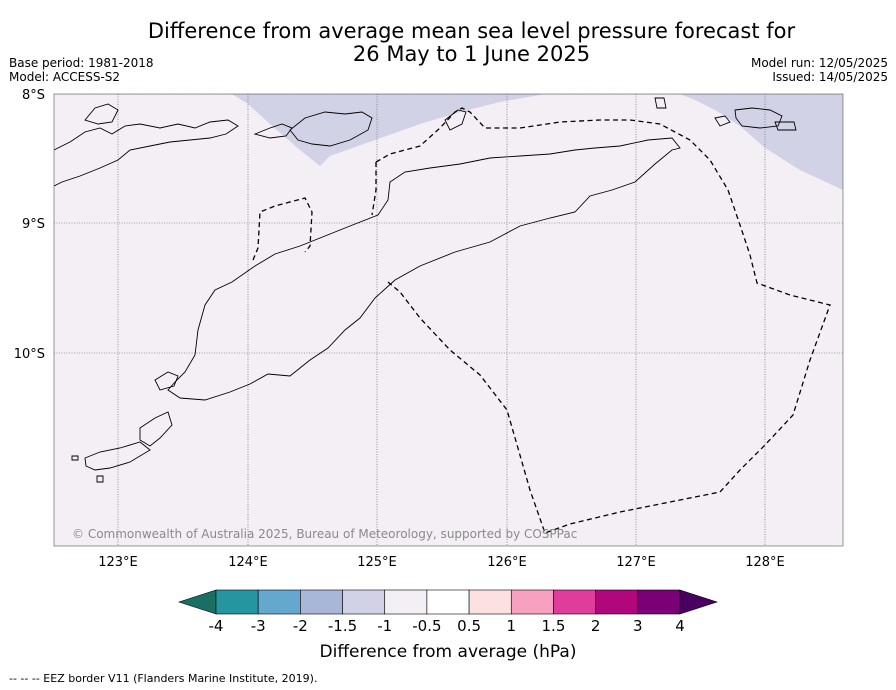  What do you see at coordinates (300, 626) in the screenshot?
I see `colorbar-tick-label: -2` at bounding box center [300, 626].